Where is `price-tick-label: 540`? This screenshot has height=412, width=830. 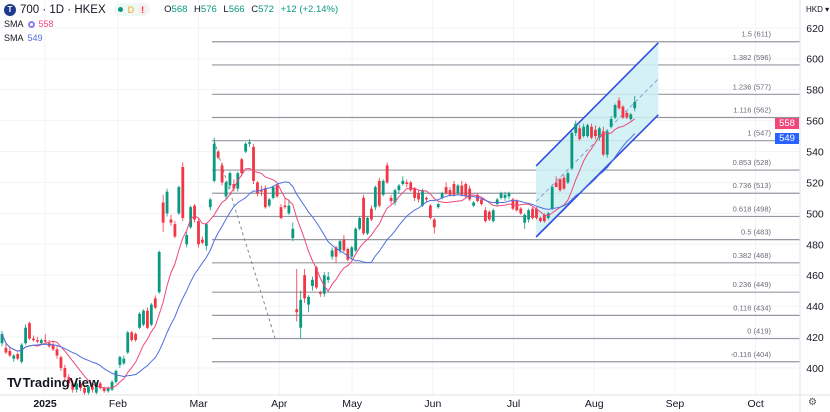
price-tick-label: 540 is located at coordinates (815, 153).